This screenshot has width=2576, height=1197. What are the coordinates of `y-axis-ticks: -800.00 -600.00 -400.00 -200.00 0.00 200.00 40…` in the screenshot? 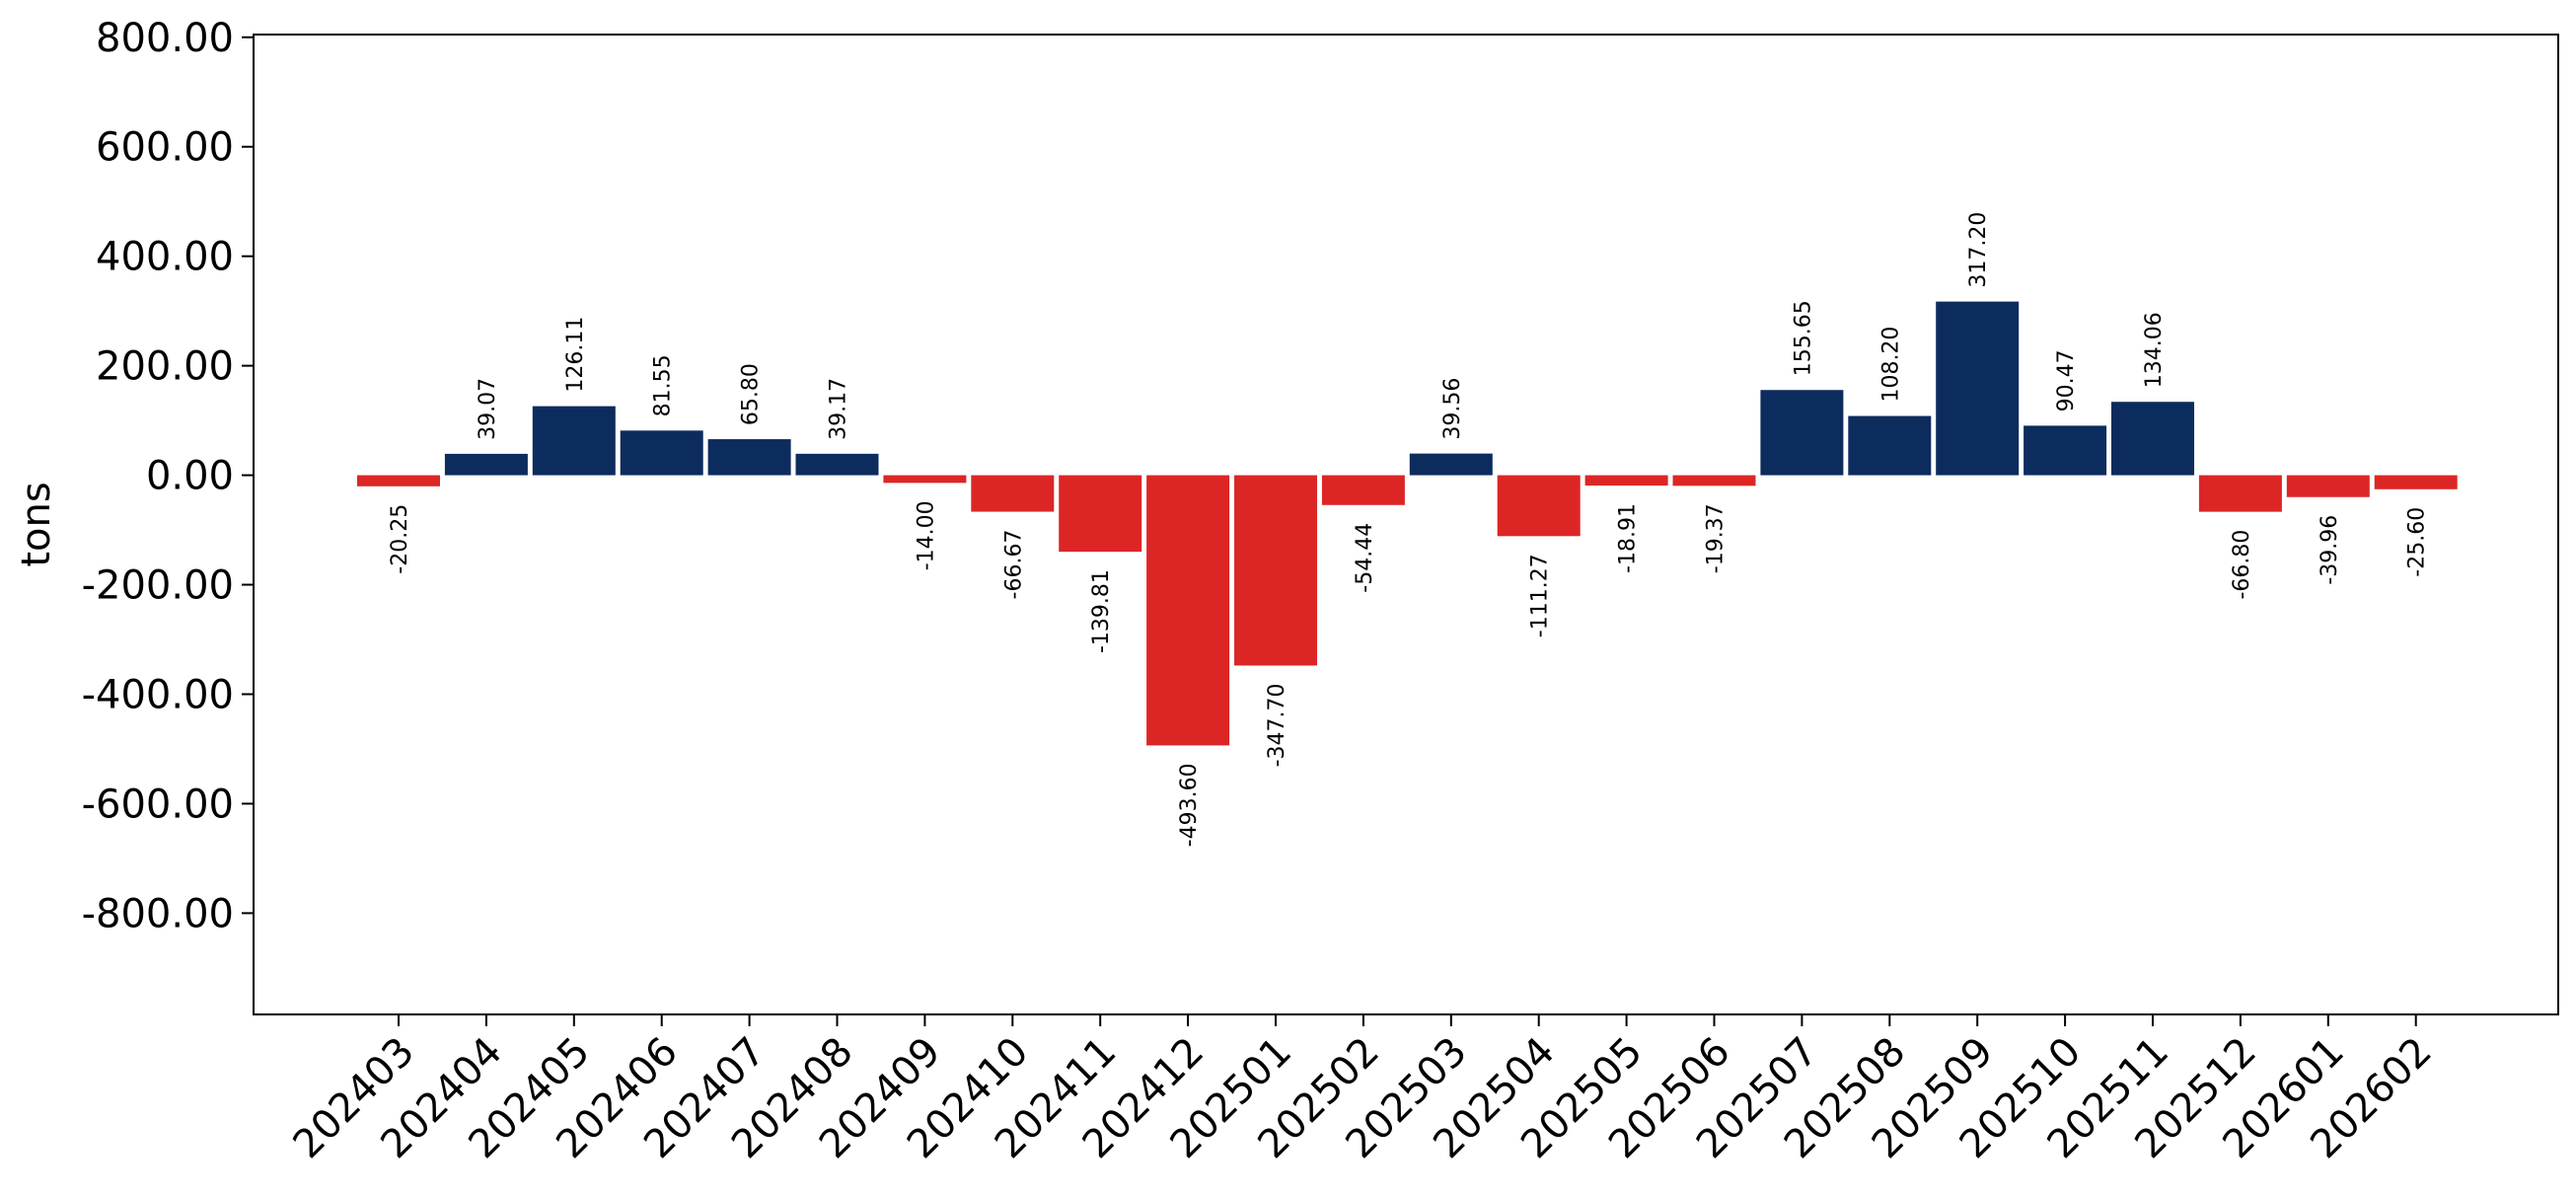 It's located at (168, 476).